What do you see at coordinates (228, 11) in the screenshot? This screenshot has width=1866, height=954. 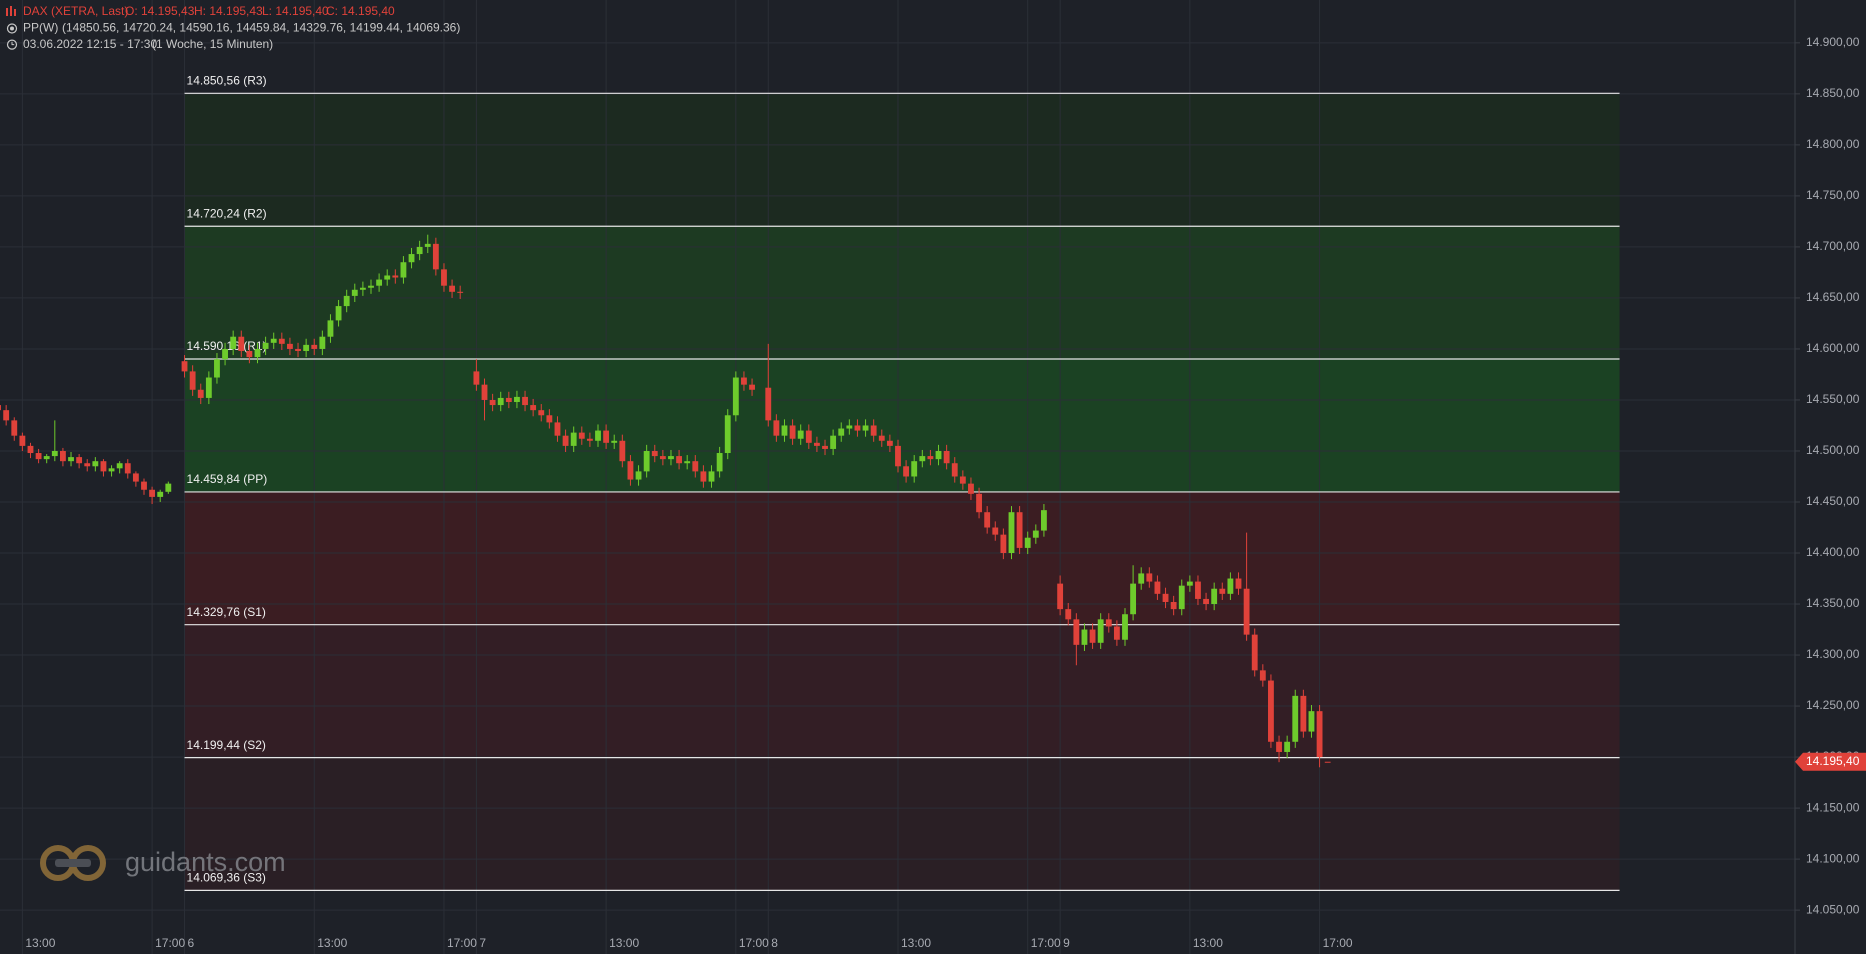 I see `ohlc-high: H: 14.195,43` at bounding box center [228, 11].